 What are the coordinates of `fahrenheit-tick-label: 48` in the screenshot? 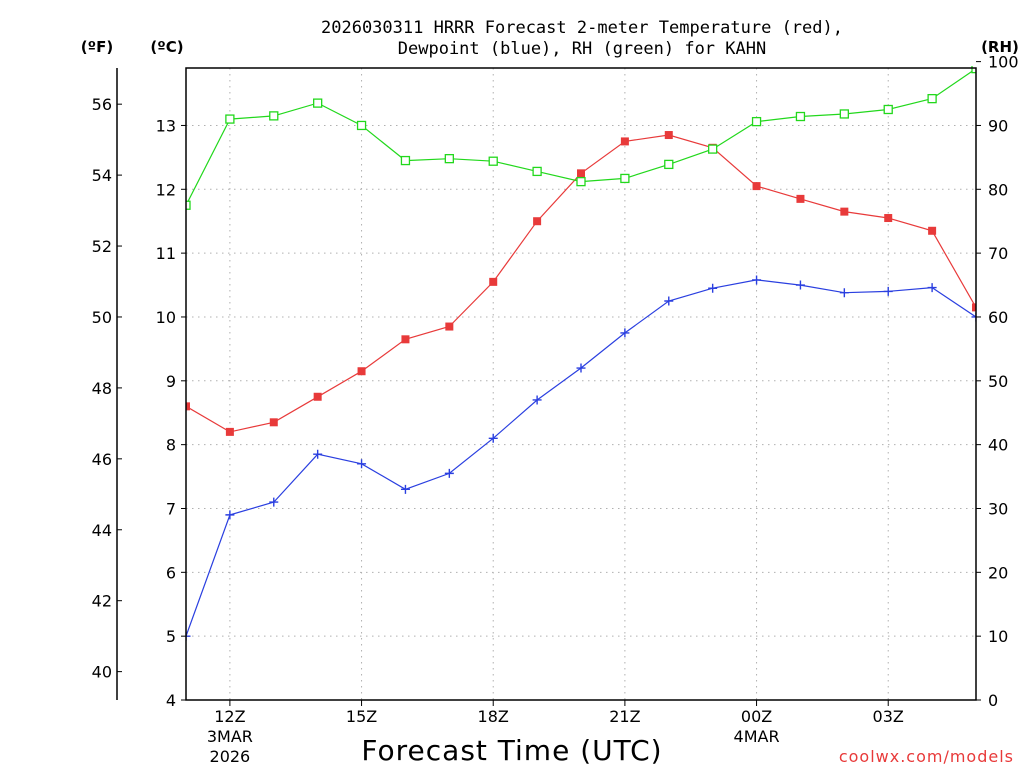 It's located at (102, 388).